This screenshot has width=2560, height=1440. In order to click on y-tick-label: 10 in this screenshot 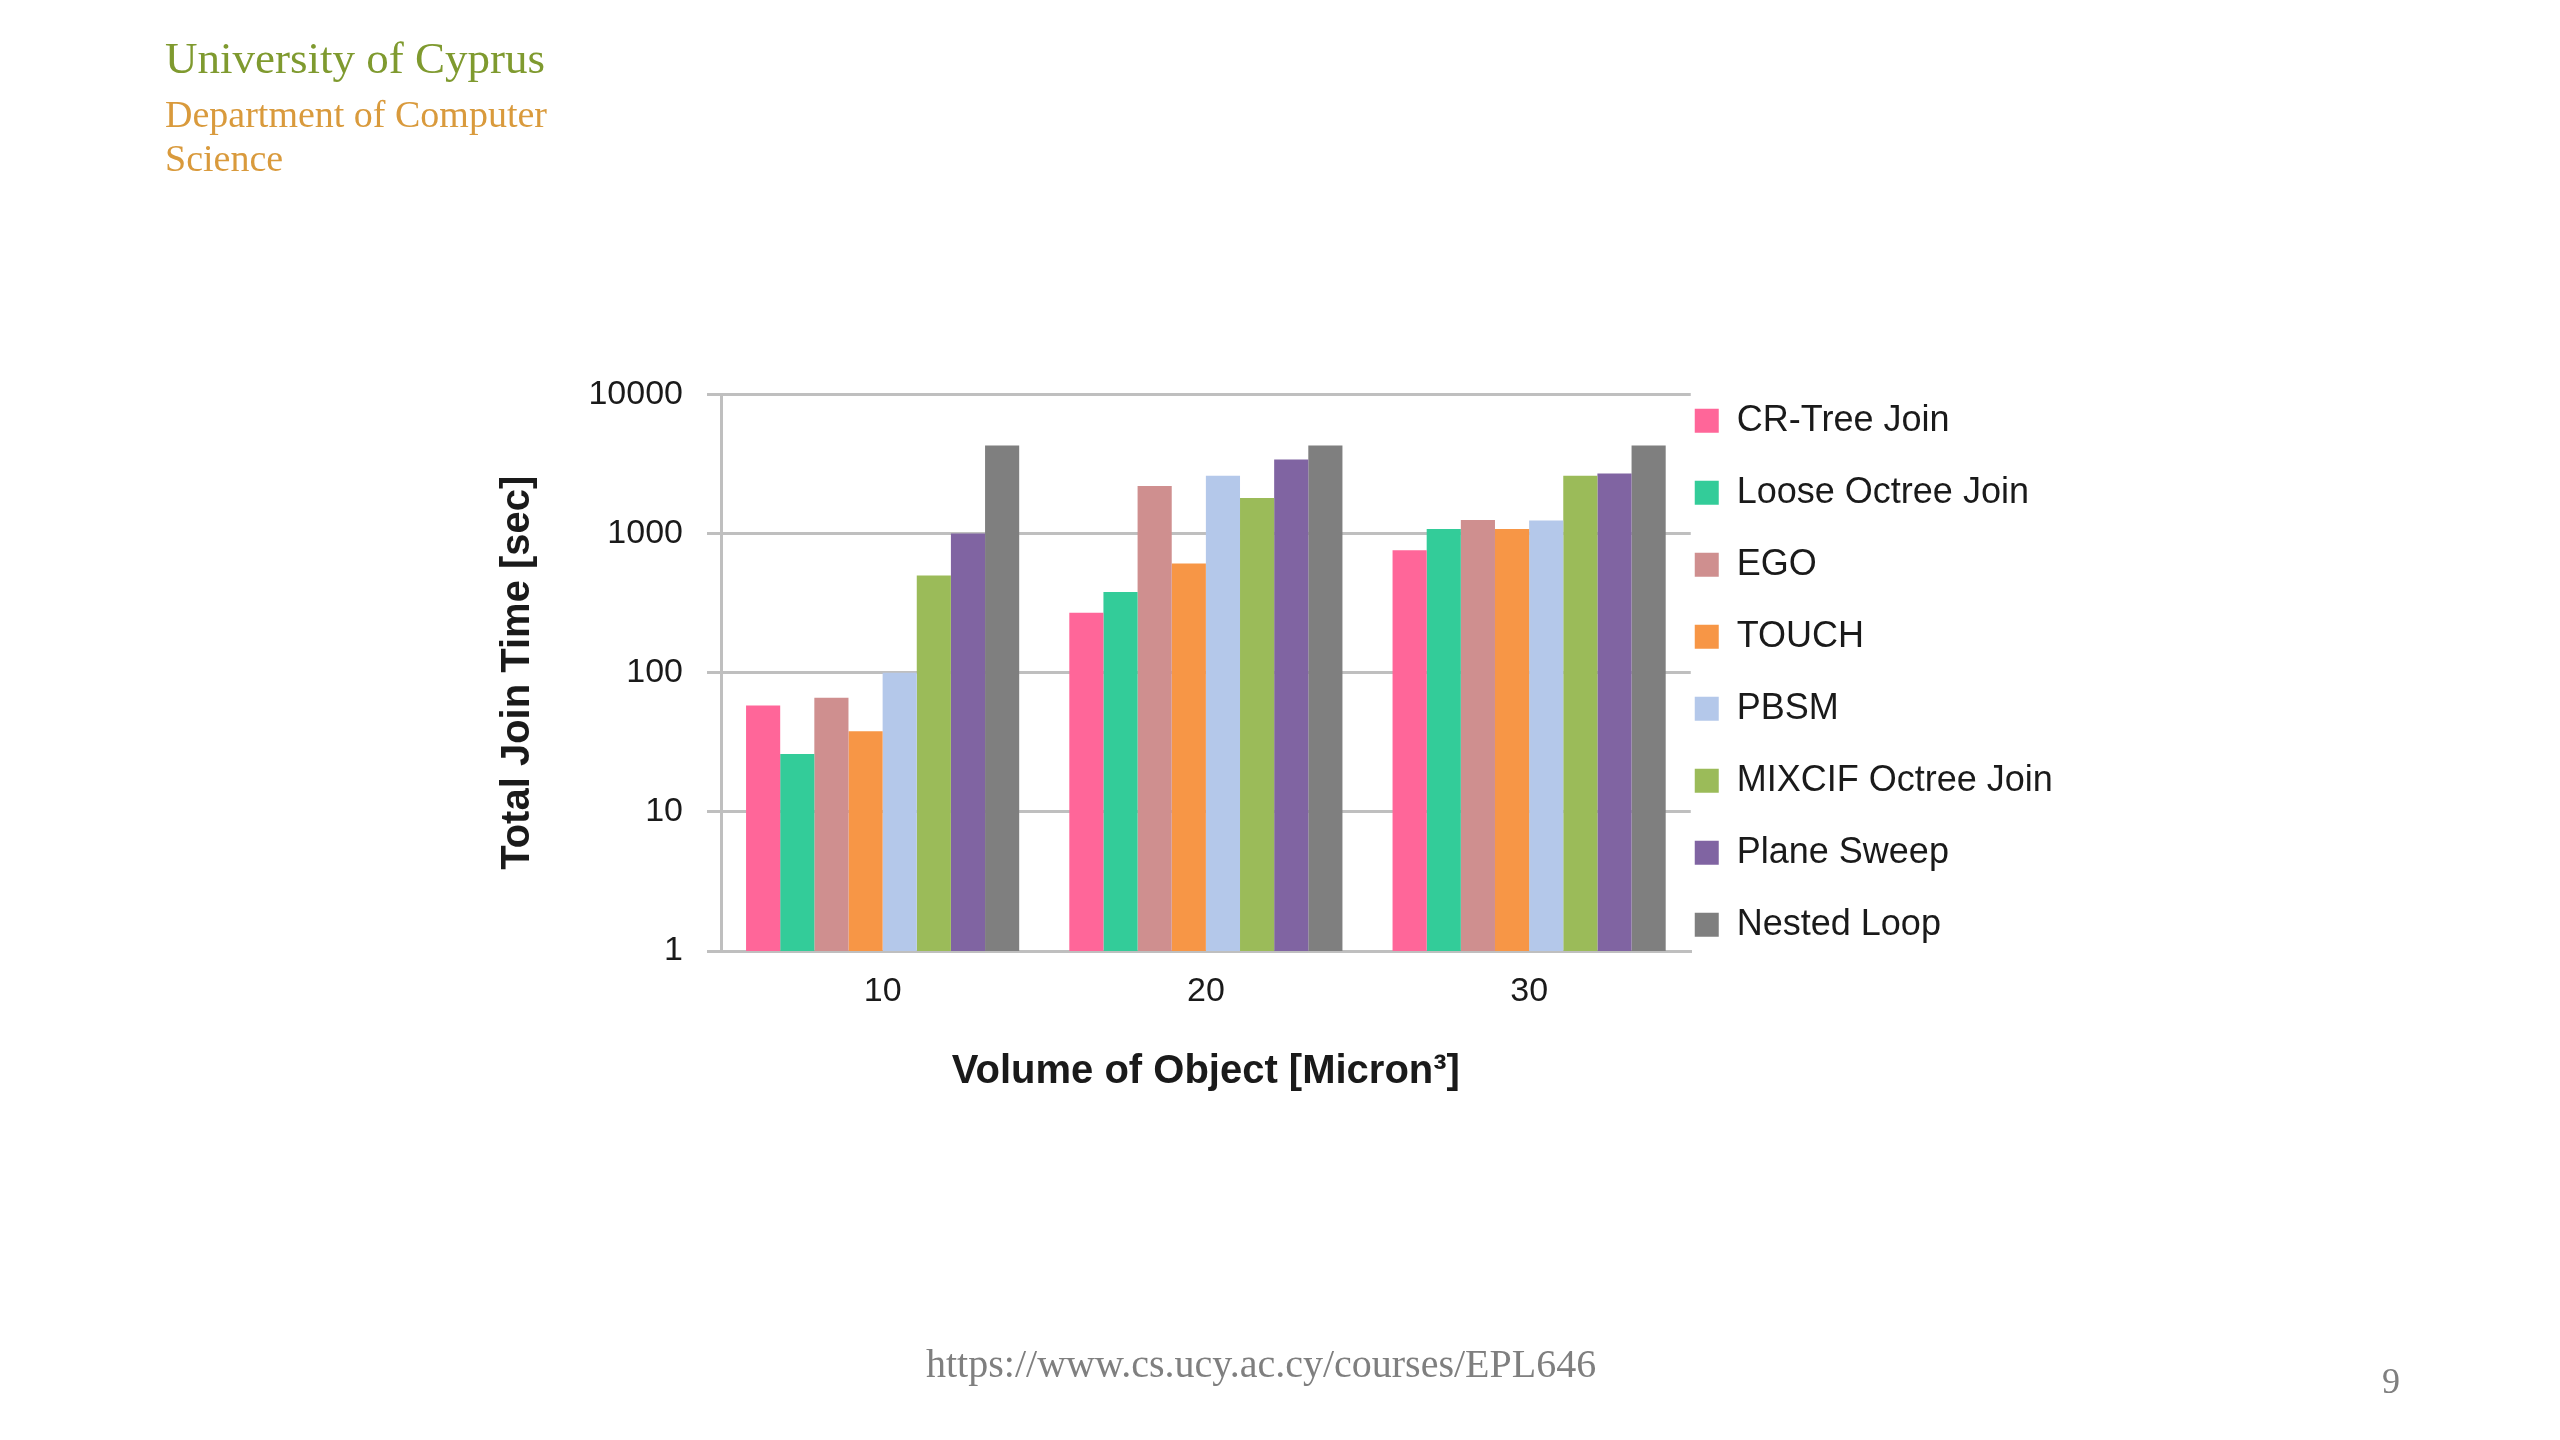, I will do `click(664, 809)`.